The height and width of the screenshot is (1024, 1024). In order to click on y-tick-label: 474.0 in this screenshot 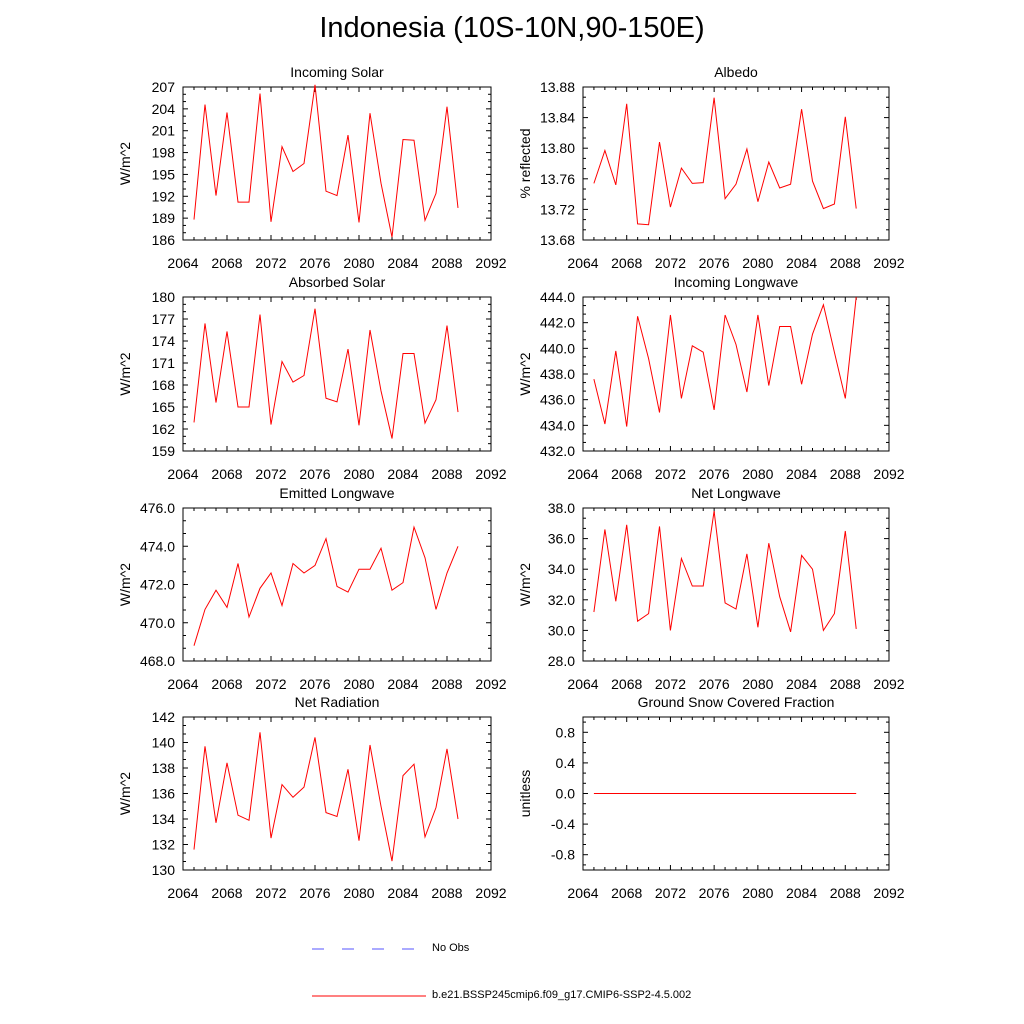, I will do `click(157, 546)`.